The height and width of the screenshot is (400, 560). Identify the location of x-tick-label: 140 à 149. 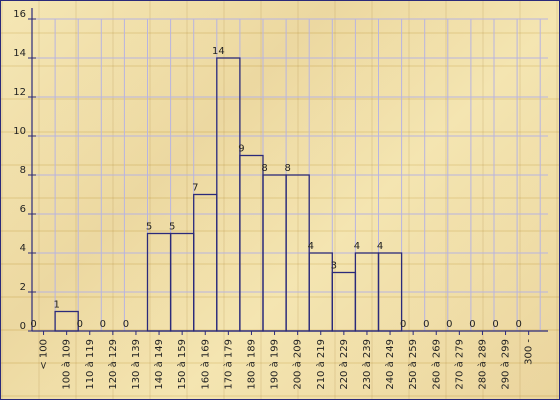
(159, 364).